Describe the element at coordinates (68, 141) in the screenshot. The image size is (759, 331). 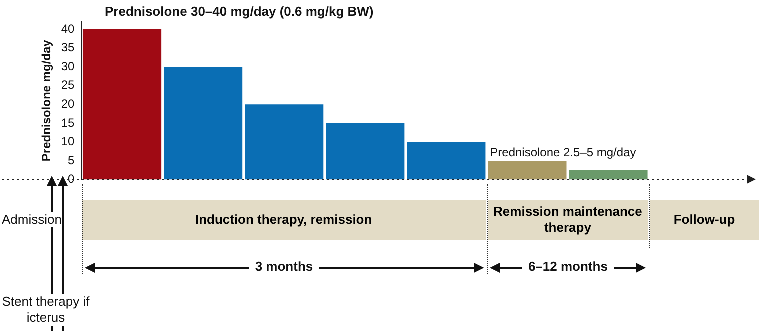
I see `y-tick-label: 10` at that location.